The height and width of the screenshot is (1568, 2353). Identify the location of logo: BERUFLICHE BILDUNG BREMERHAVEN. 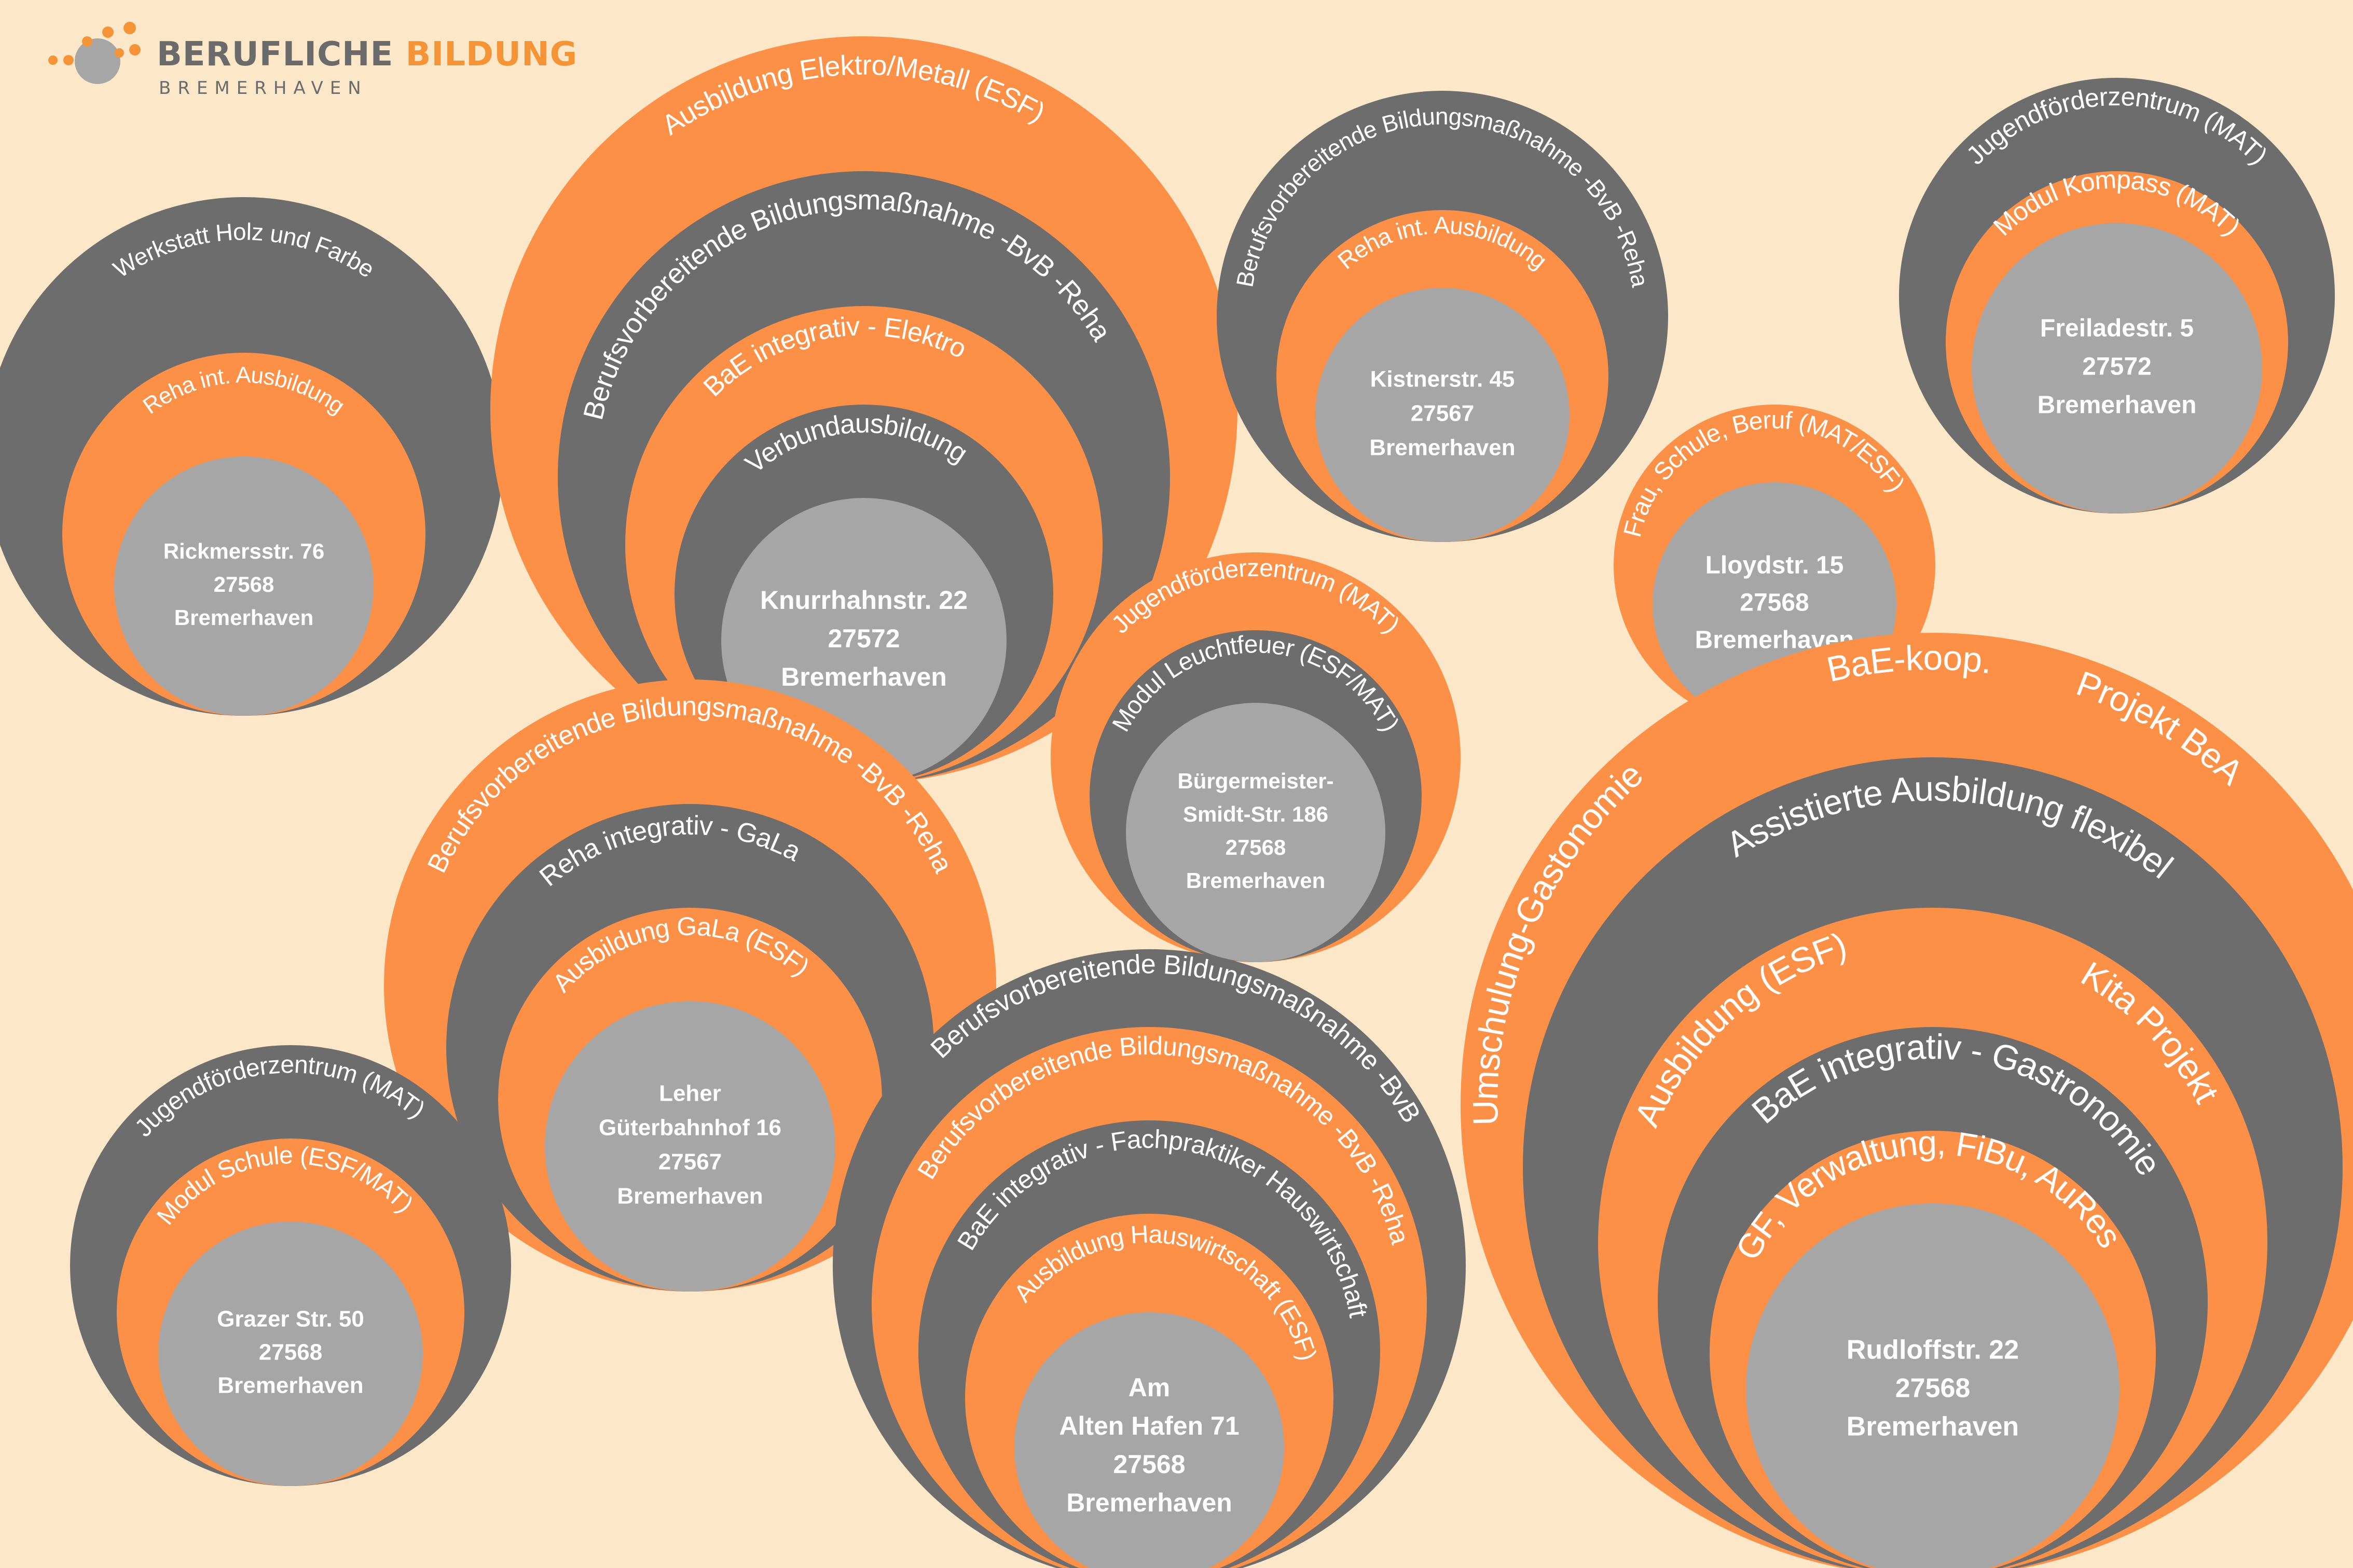
(309, 62).